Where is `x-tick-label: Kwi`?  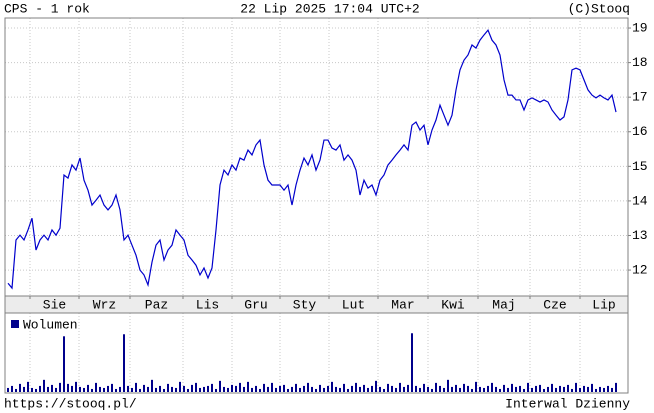
x-tick-label: Kwi is located at coordinates (453, 304).